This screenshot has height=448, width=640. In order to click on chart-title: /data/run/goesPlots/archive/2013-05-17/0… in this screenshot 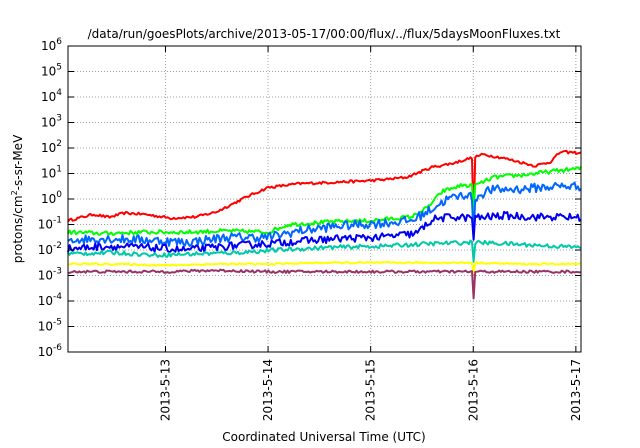, I will do `click(324, 34)`.